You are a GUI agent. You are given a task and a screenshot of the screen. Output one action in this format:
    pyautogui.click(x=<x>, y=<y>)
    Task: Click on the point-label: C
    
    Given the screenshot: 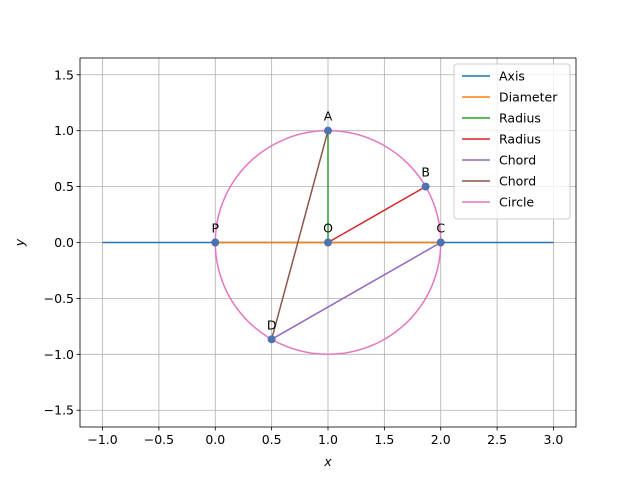 What is the action you would take?
    pyautogui.click(x=440, y=228)
    